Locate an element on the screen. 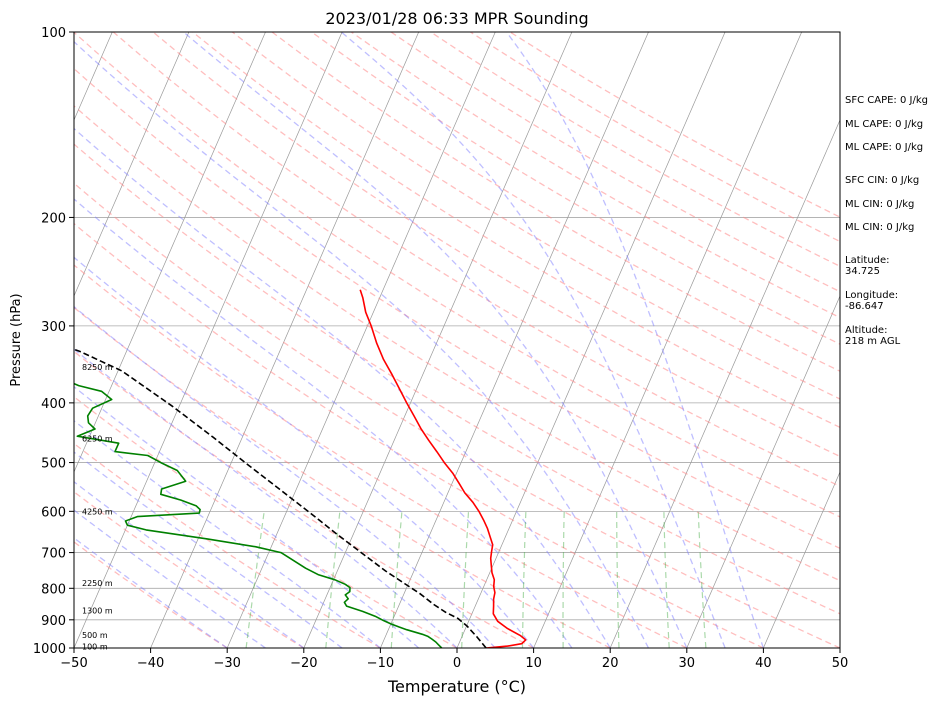 The image size is (946, 705). x-tick-label: −10 is located at coordinates (380, 663).